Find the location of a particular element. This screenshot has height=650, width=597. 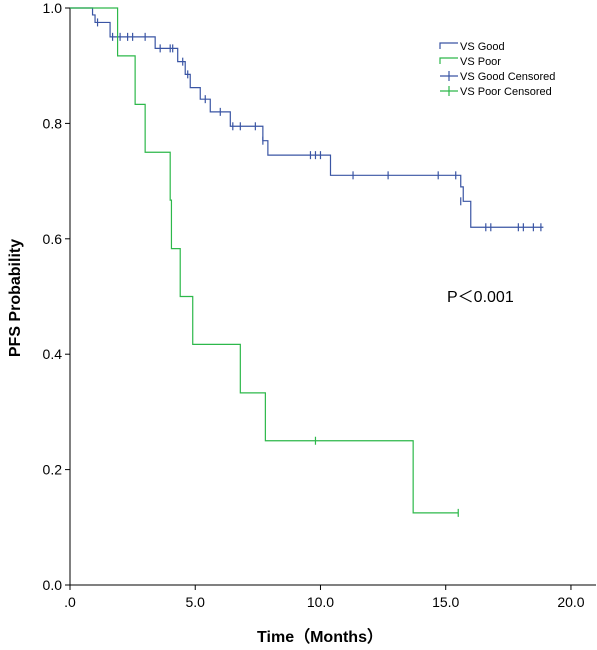

y-tick-label: 1.0 is located at coordinates (53, 8).